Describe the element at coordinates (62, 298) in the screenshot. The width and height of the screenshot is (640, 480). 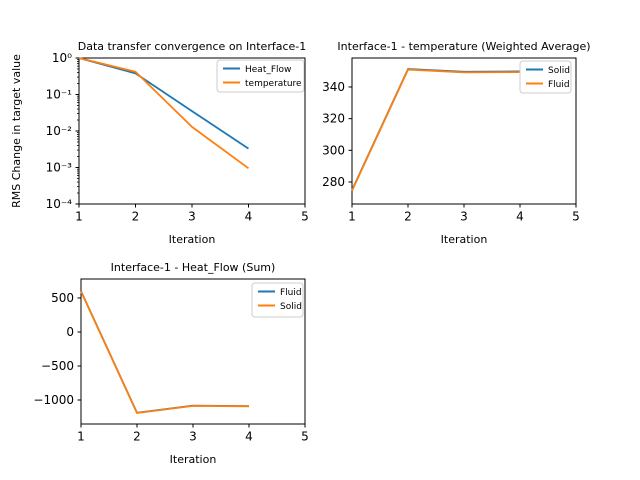
I see `y-tick-label: 500` at that location.